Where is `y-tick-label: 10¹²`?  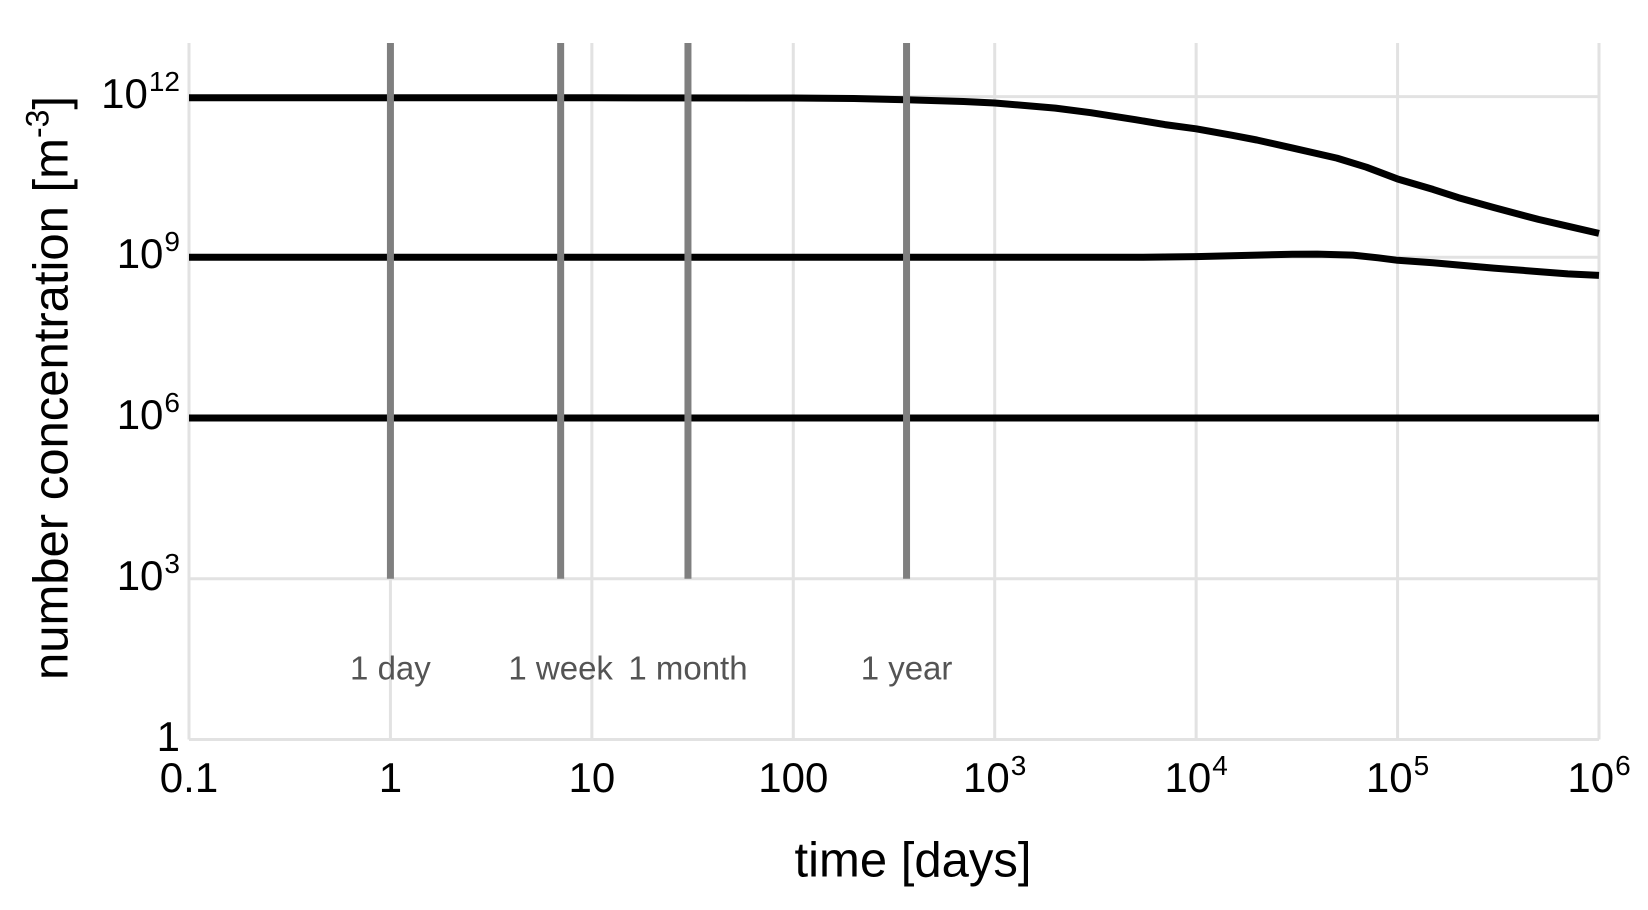 y-tick-label: 10¹² is located at coordinates (140, 91).